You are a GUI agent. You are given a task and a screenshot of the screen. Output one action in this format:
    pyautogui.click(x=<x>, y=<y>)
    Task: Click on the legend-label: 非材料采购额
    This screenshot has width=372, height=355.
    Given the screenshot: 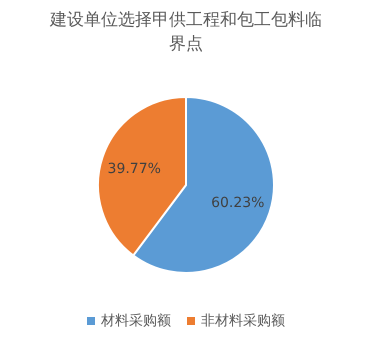 What is the action you would take?
    pyautogui.click(x=243, y=321)
    